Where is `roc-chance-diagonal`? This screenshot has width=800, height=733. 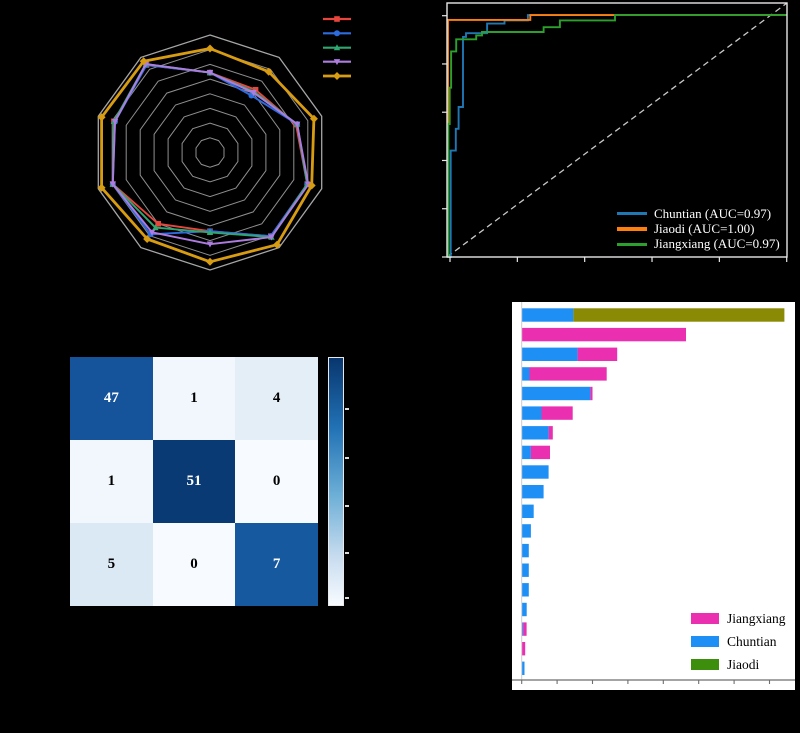 roc-chance-diagonal is located at coordinates (617, 130).